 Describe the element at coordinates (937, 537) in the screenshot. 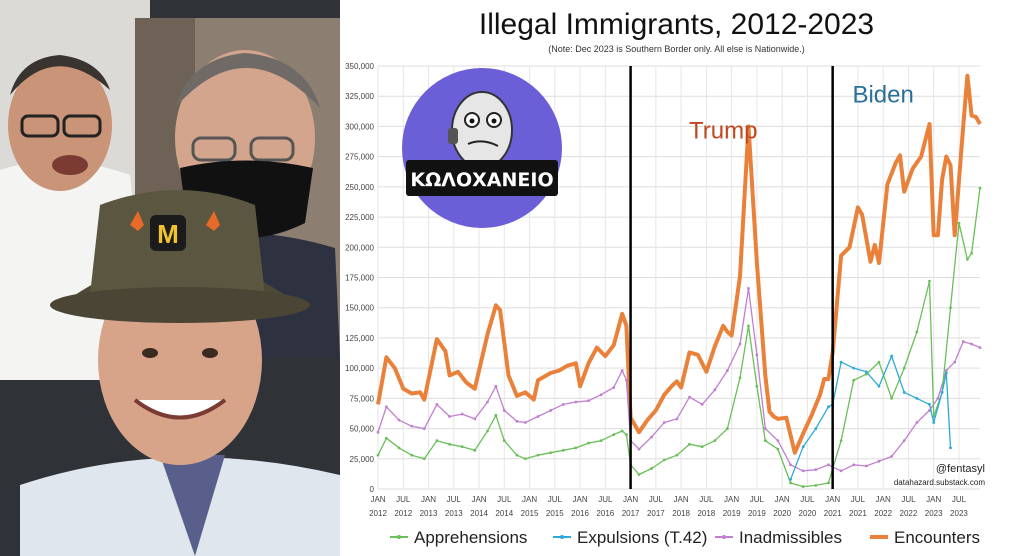

I see `legend-label: Encounters` at that location.